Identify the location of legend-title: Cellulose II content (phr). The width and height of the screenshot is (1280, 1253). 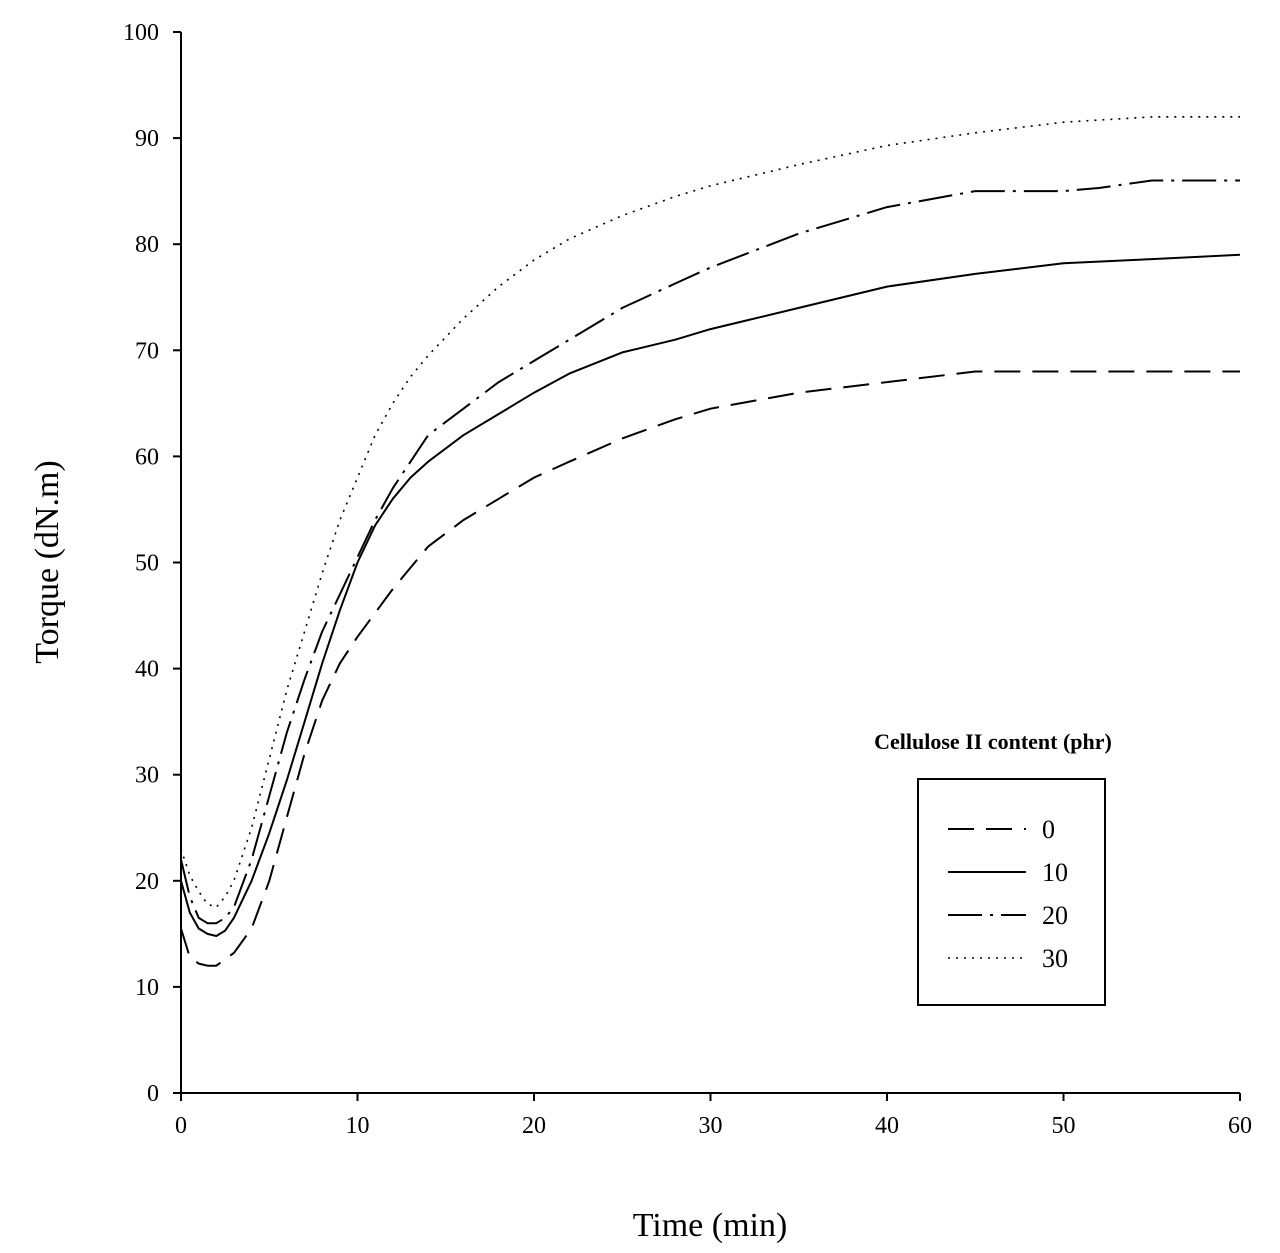
(993, 741).